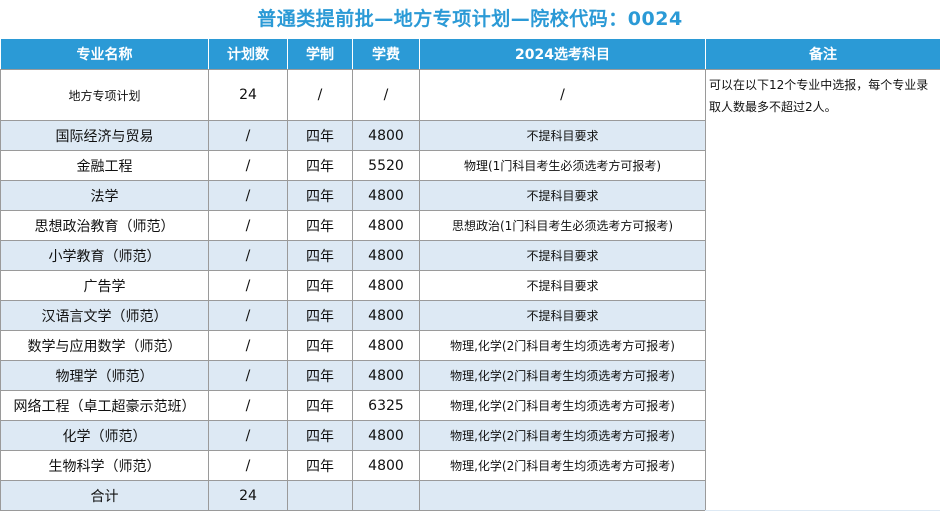 This screenshot has height=511, width=940. I want to click on table-row: 数学与应用数学（师范） / 四年 4800 物理,化学(2门科目考生均须选考方可报考), so click(470, 345).